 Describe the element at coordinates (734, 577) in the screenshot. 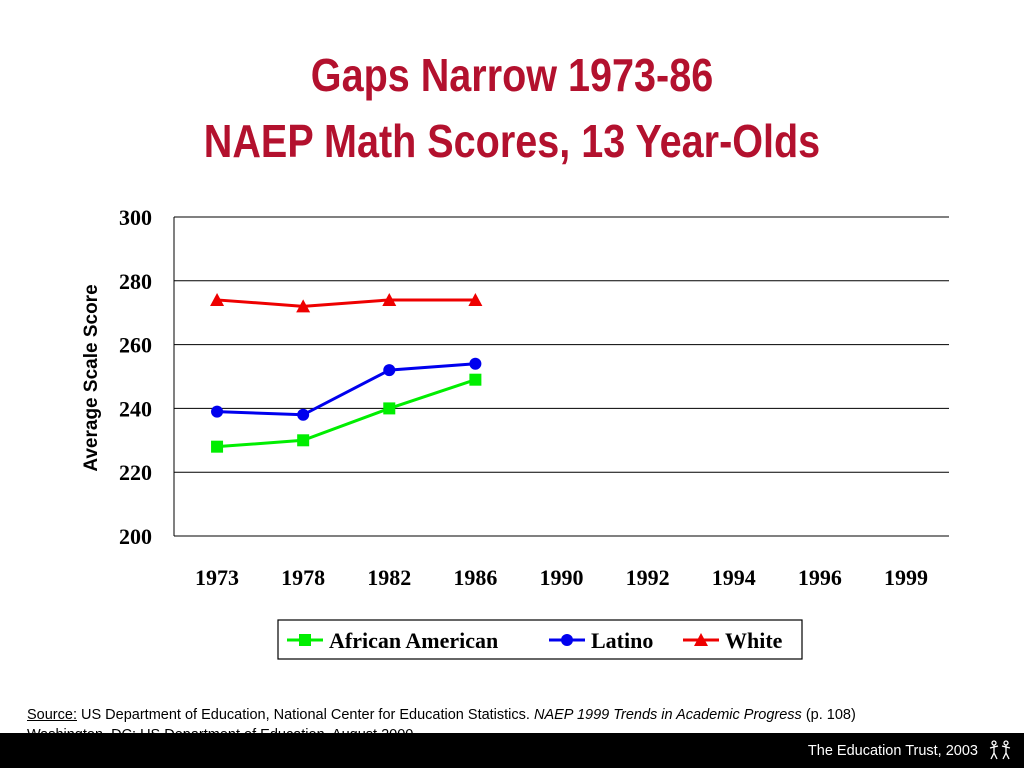

I see `x-tick-label: 1994` at that location.